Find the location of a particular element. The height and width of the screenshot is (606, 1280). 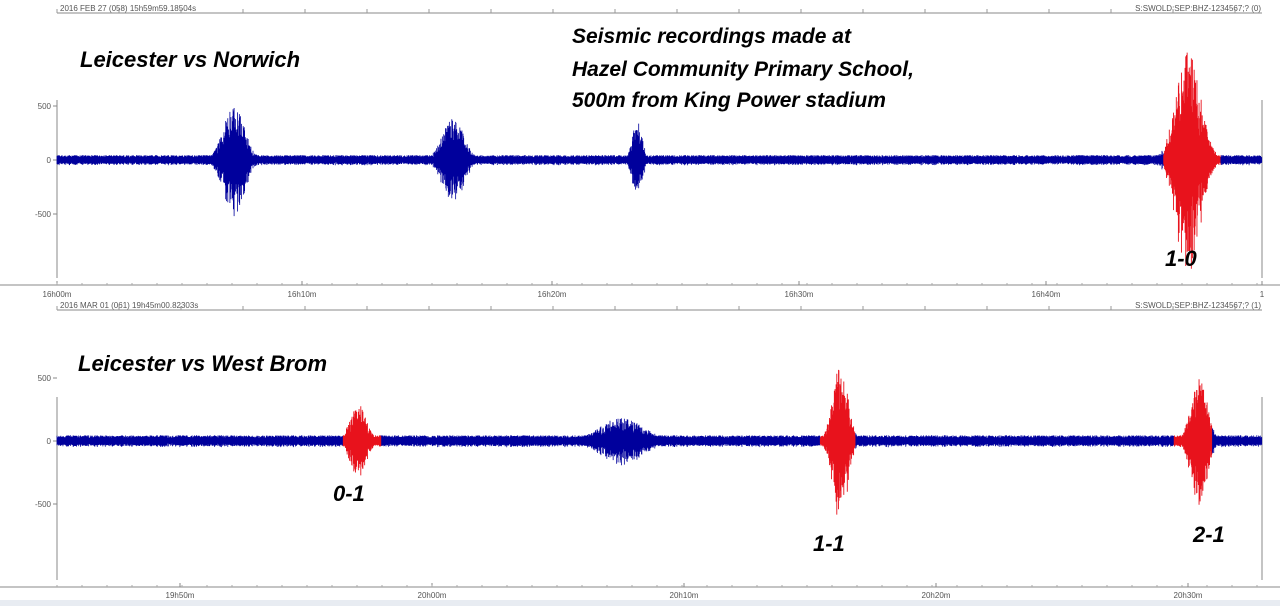

x-tick-label: 16h20m is located at coordinates (552, 294).